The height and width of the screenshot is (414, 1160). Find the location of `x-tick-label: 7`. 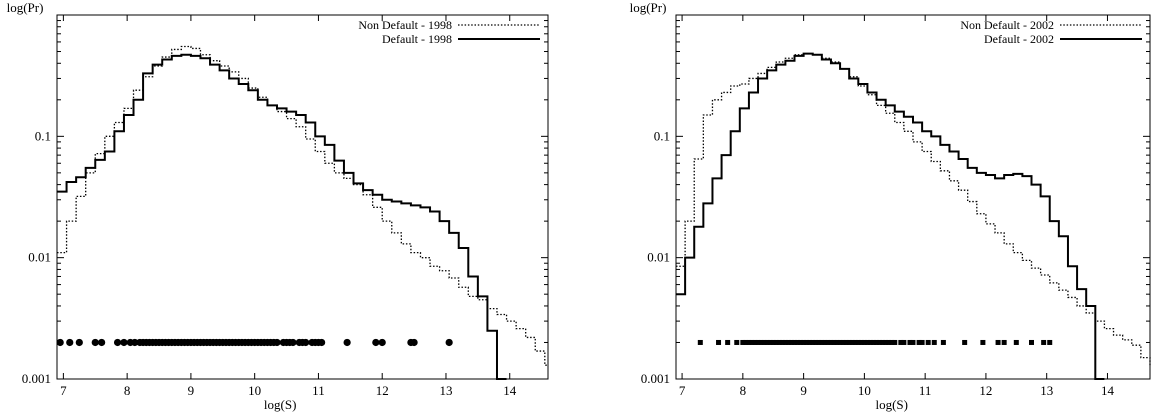

x-tick-label: 7 is located at coordinates (682, 390).